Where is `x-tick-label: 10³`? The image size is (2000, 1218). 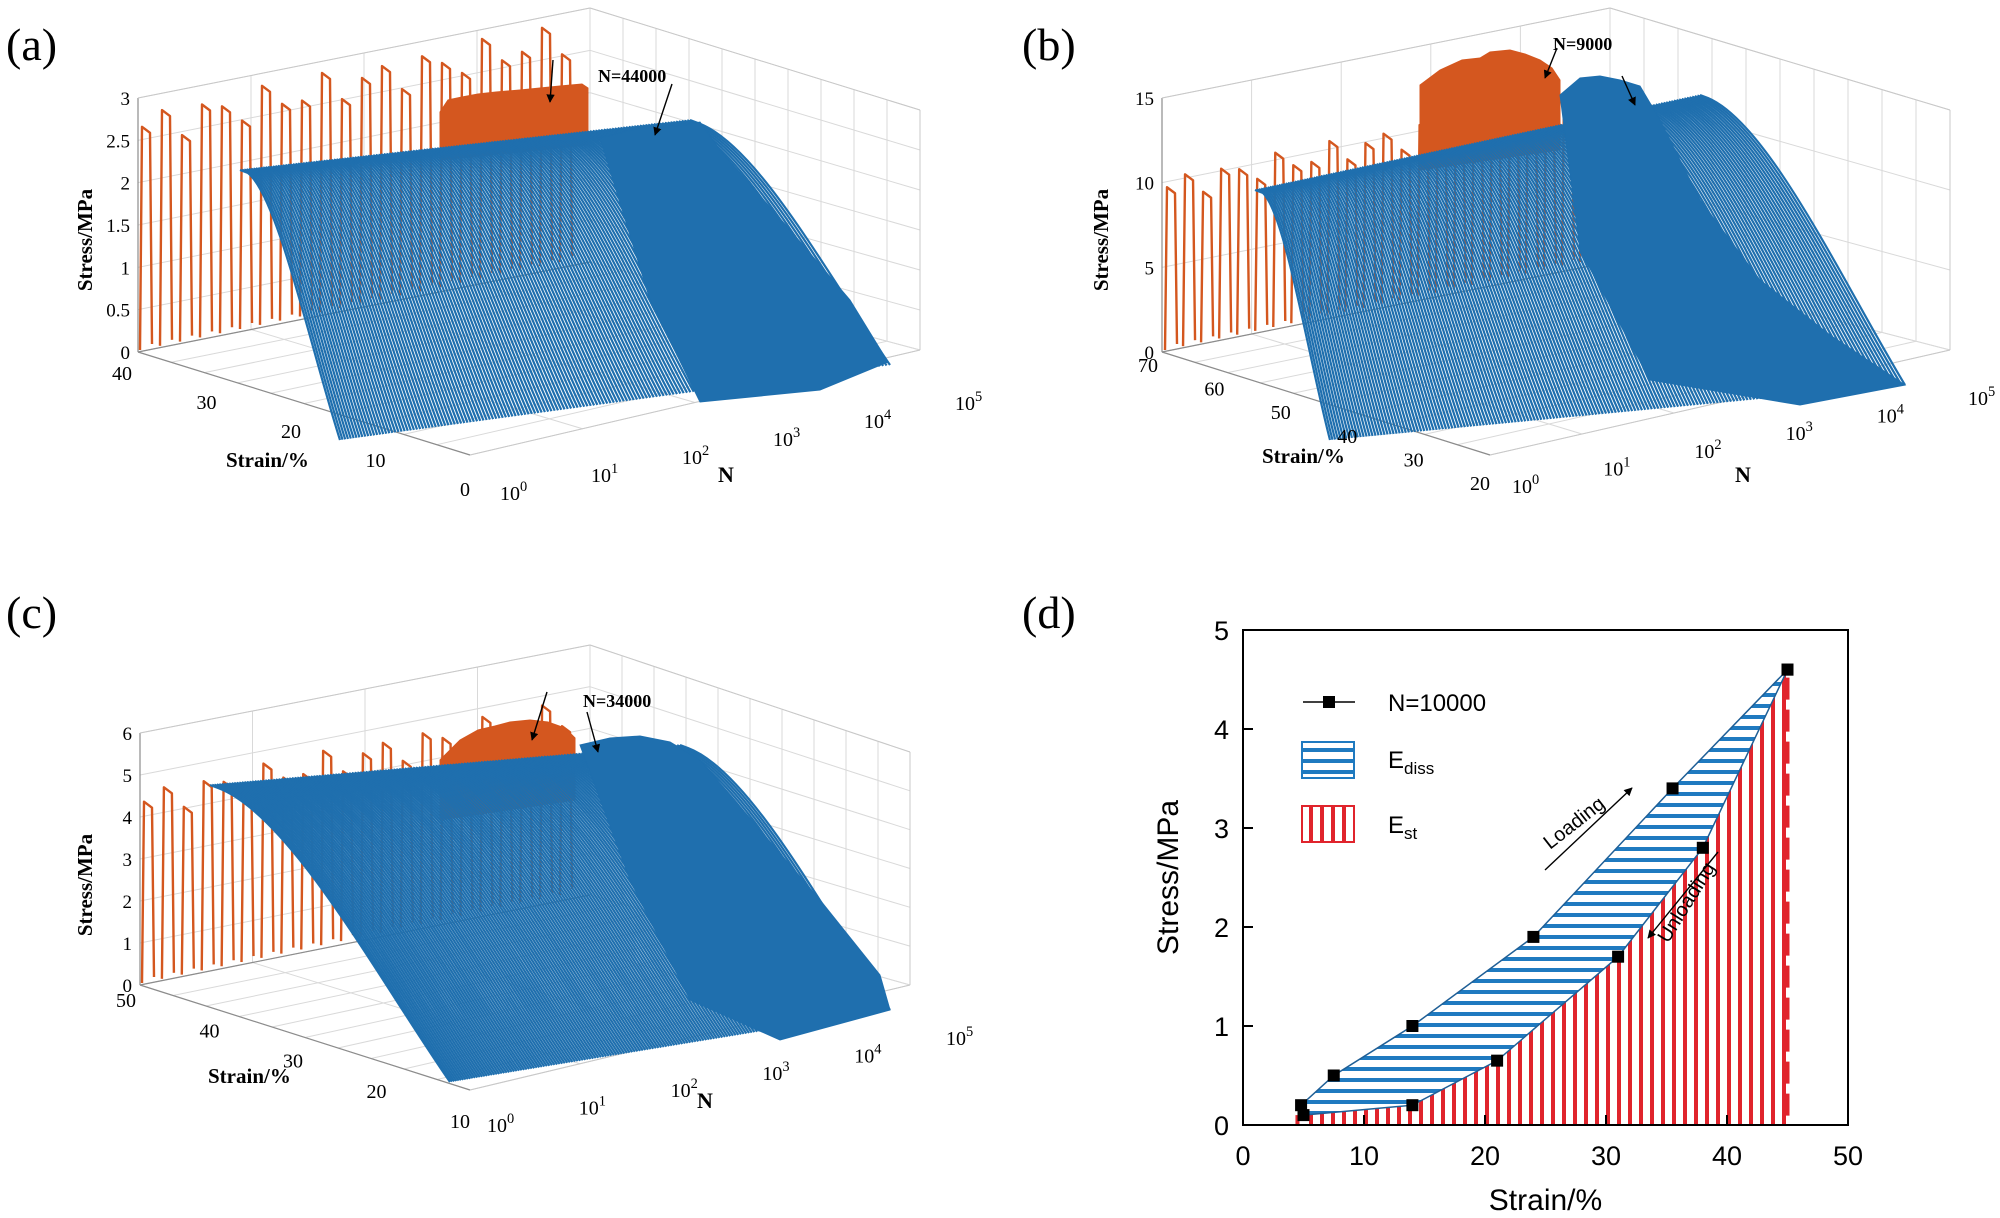
x-tick-label: 10³ is located at coordinates (1799, 432).